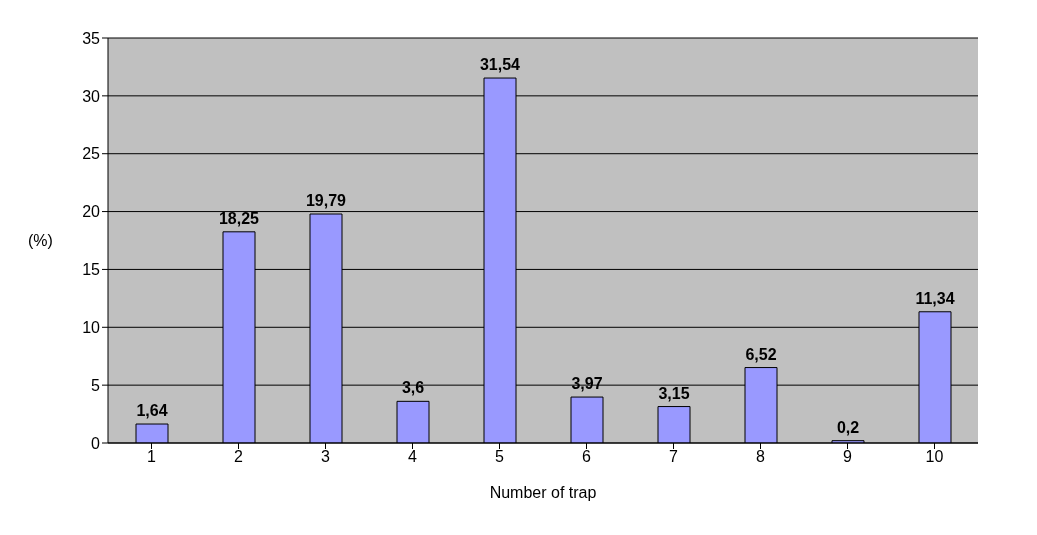 The width and height of the screenshot is (1037, 535). Describe the element at coordinates (40, 241) in the screenshot. I see `y-axis-title: (%)` at that location.